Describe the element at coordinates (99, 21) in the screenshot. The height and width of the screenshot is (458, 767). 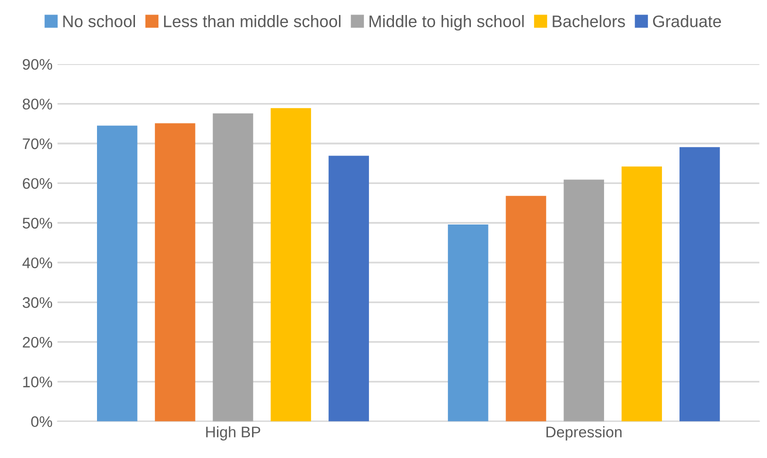
I see `legend-label: No school` at that location.